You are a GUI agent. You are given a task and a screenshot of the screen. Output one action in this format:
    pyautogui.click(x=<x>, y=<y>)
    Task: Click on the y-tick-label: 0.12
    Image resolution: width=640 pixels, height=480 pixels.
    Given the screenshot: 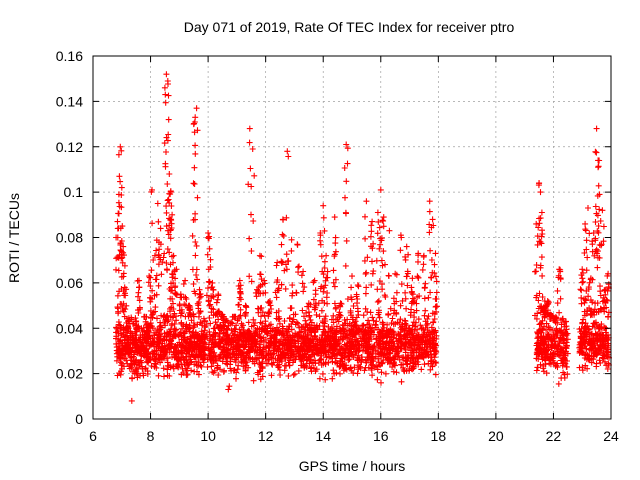 What is the action you would take?
    pyautogui.click(x=69, y=147)
    